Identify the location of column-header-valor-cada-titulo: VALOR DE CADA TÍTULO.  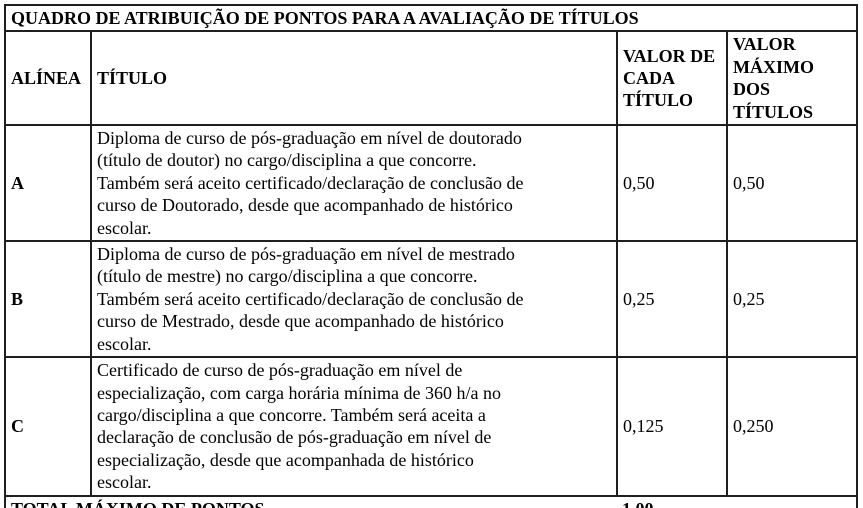
(672, 78).